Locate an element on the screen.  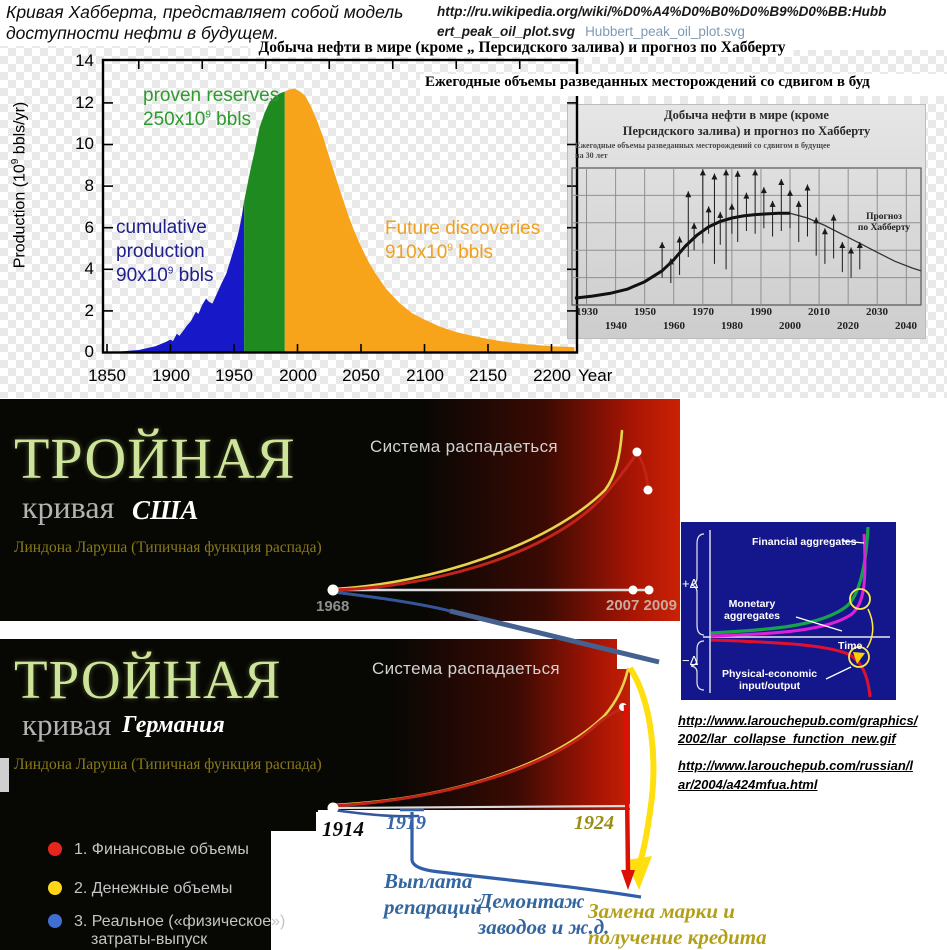
usa-country: США is located at coordinates (165, 510).